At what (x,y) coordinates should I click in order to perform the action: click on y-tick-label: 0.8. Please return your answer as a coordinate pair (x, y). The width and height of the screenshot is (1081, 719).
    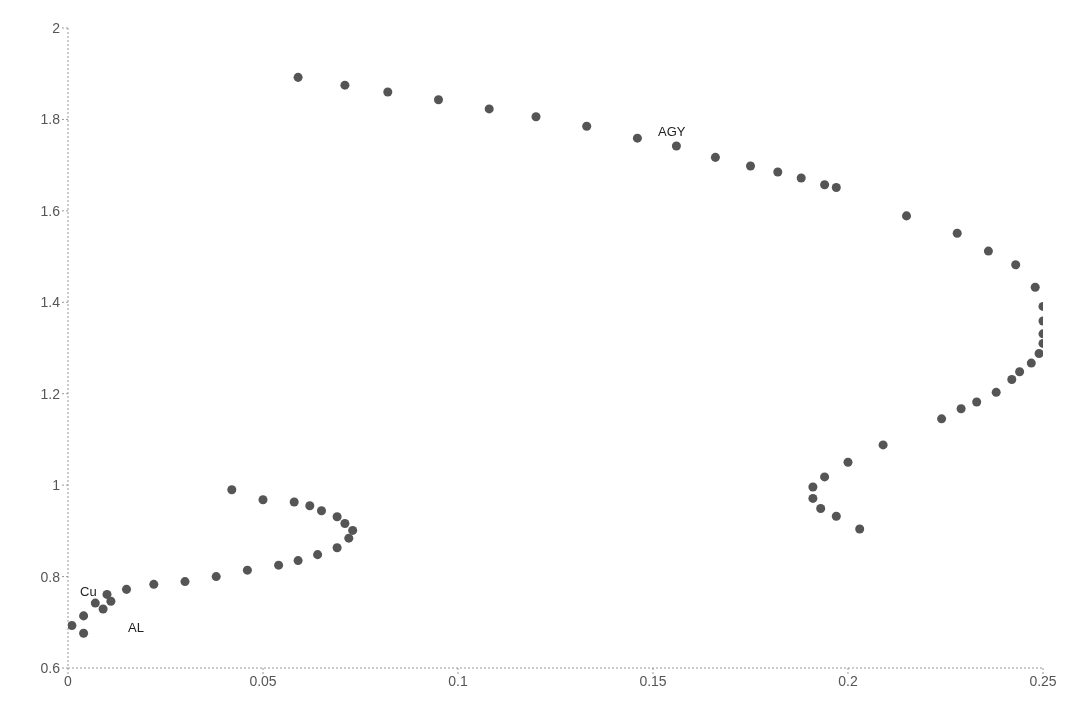
    Looking at the image, I should click on (50, 576).